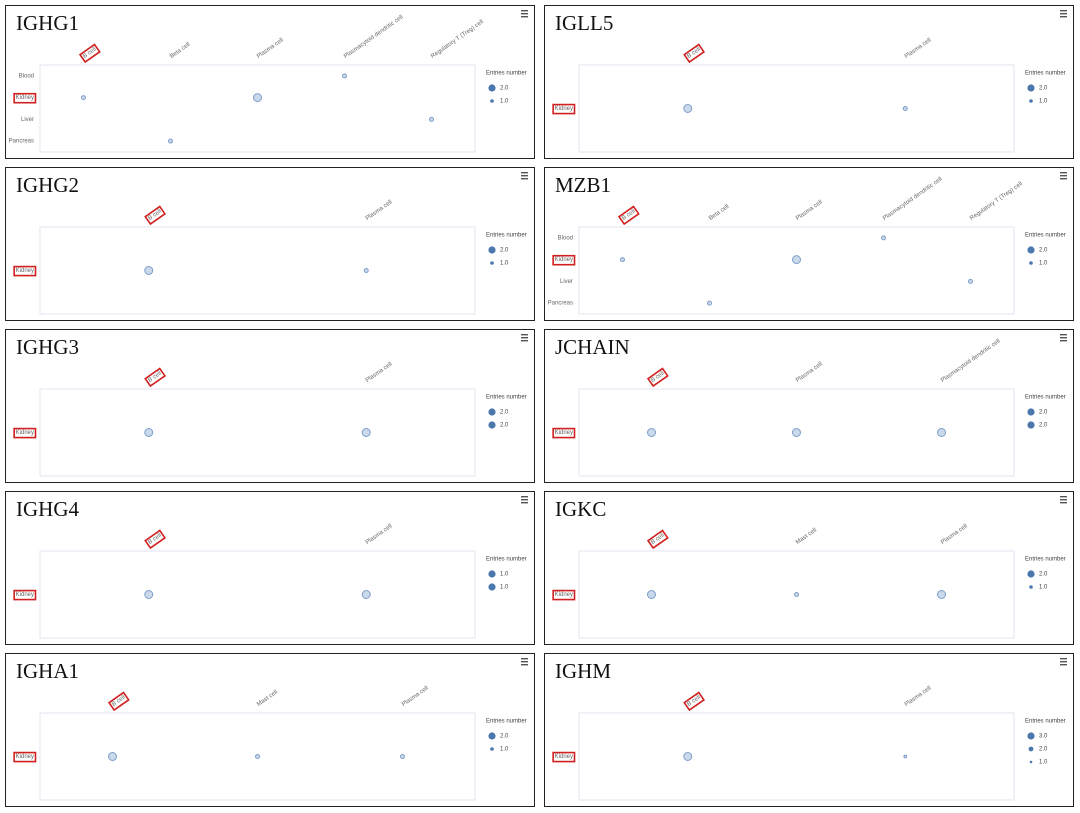 The image size is (1080, 813). What do you see at coordinates (970, 360) in the screenshot?
I see `x-tick-label: Plasmacytoid dendritic cell` at bounding box center [970, 360].